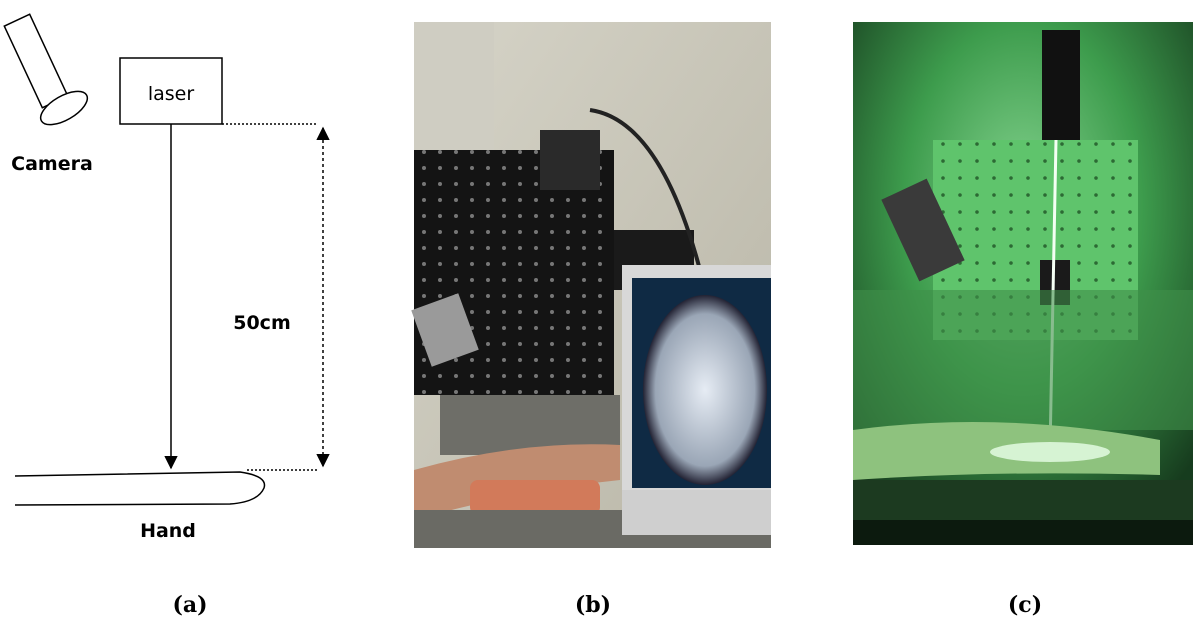  I want to click on camera-body, so click(36, 61).